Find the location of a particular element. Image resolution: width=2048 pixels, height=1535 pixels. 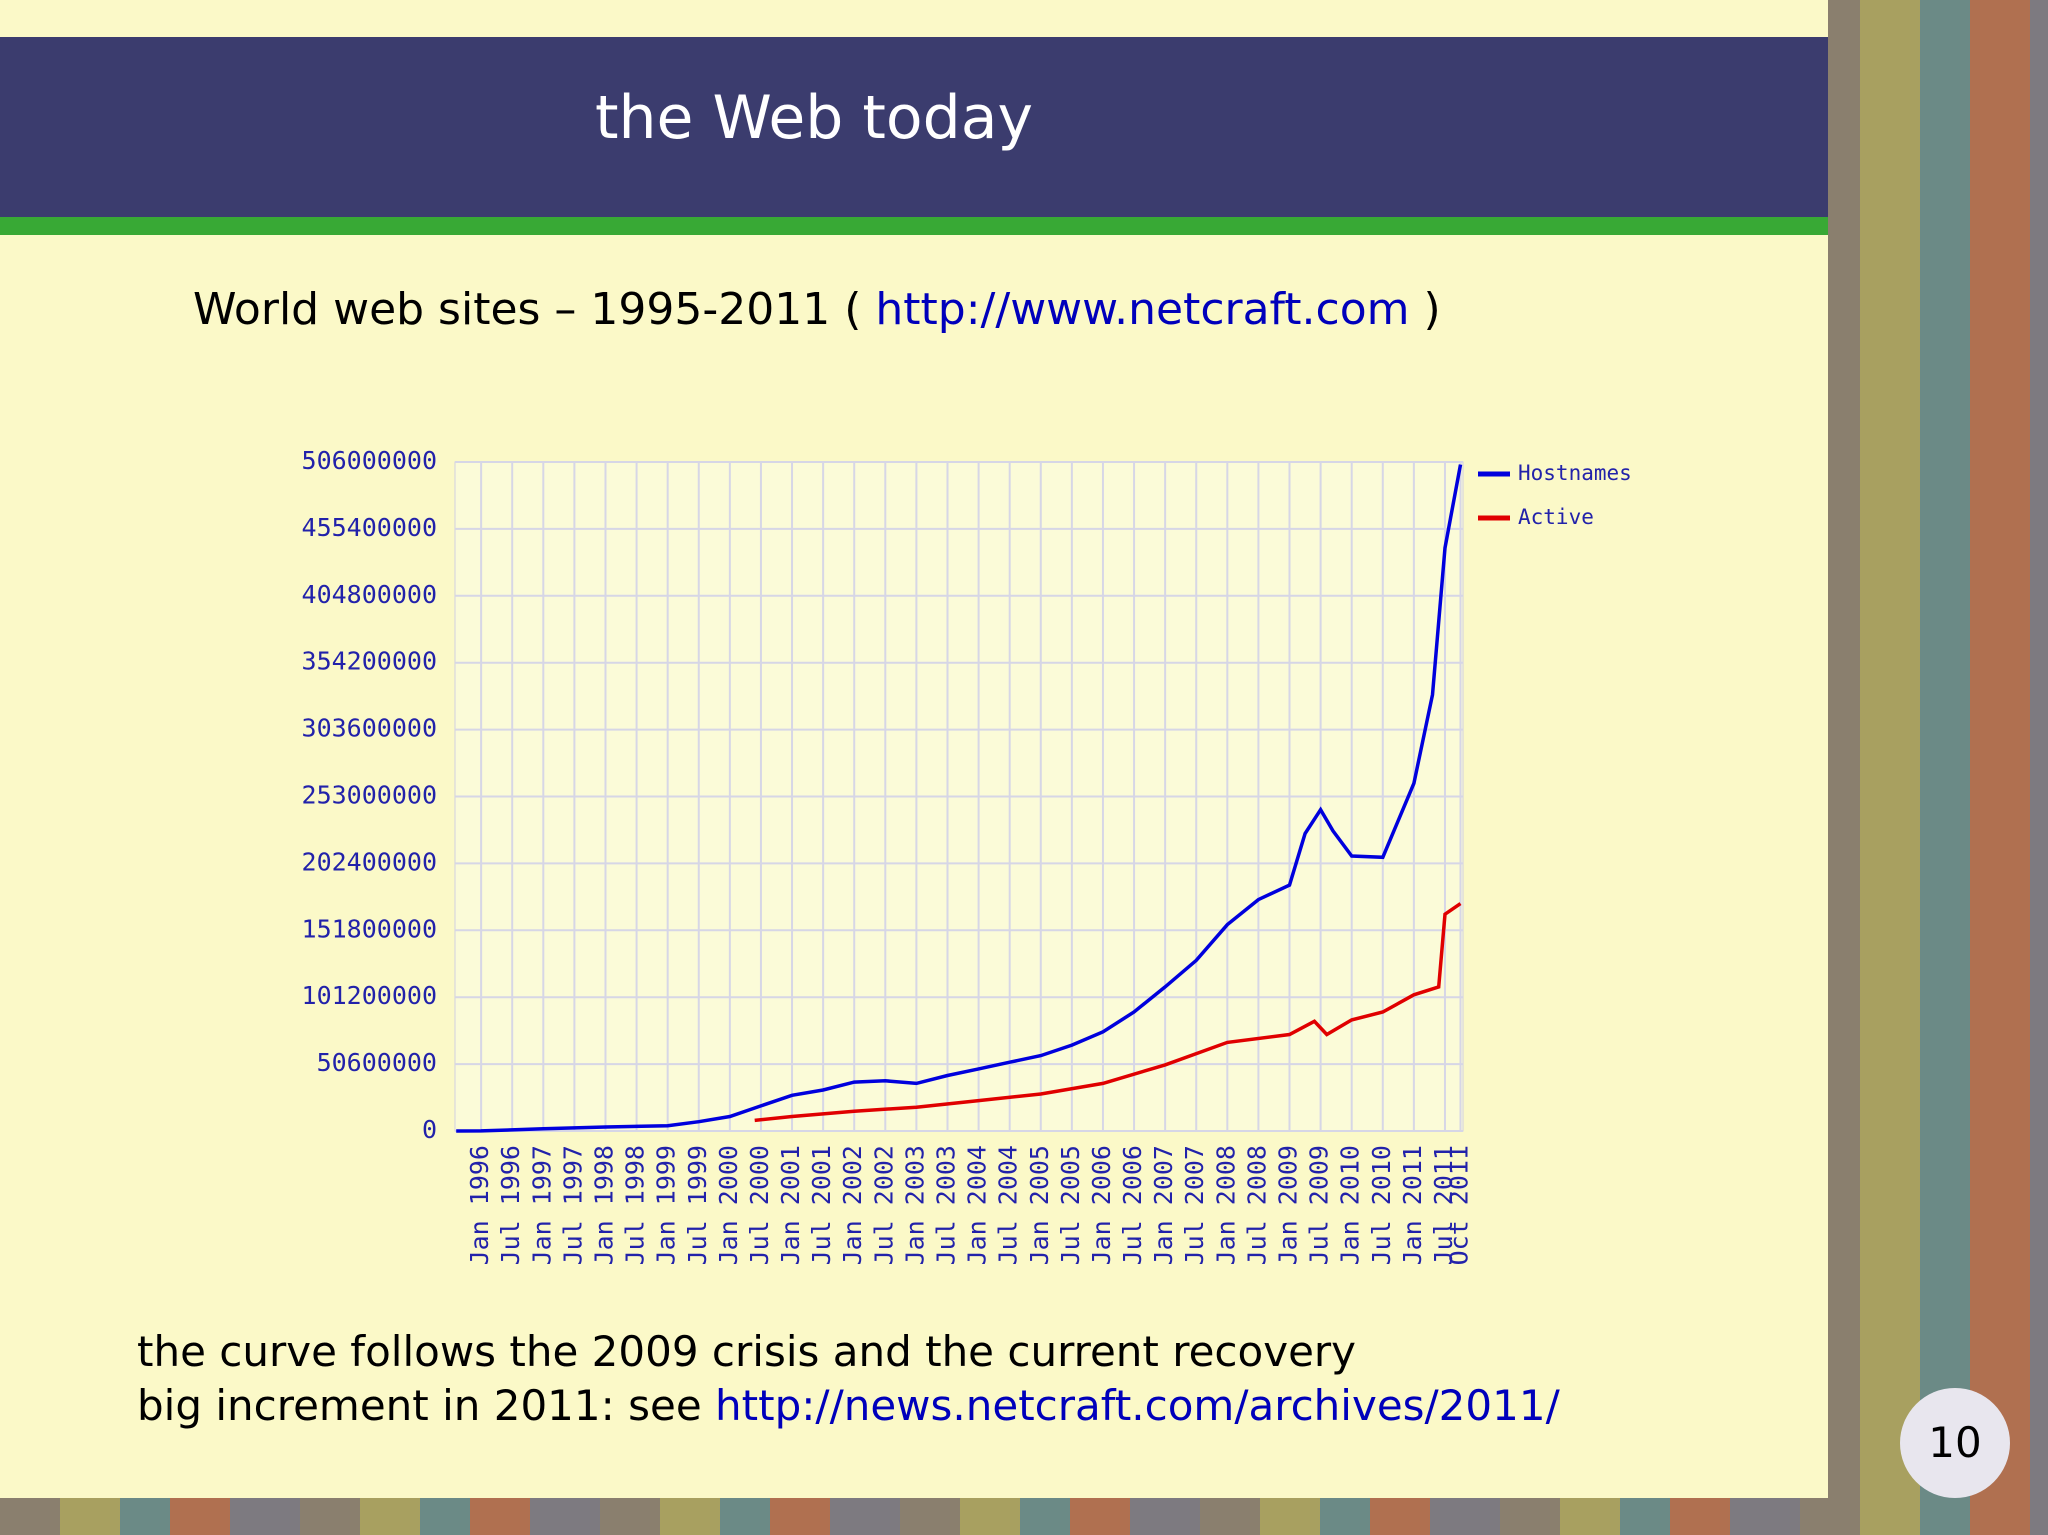

banner is located at coordinates (914, 127).